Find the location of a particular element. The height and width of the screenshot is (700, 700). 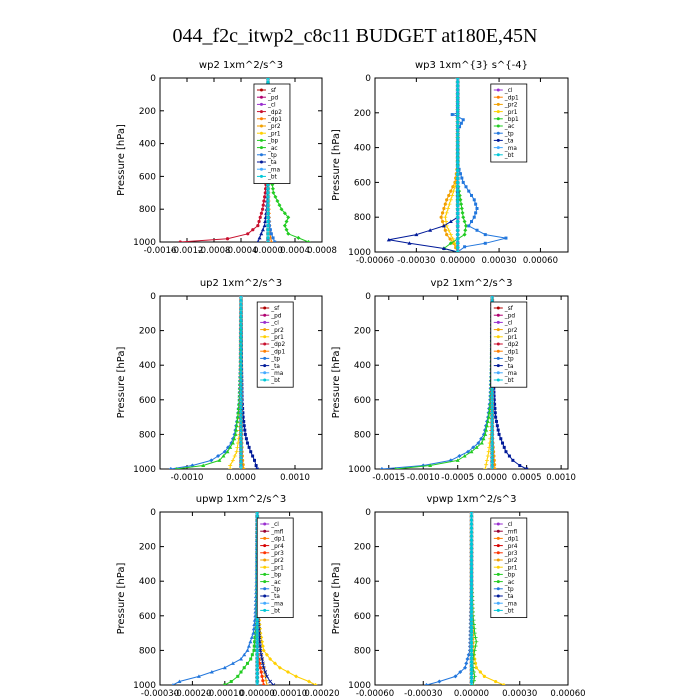

series-line_ta is located at coordinates (249, 382).